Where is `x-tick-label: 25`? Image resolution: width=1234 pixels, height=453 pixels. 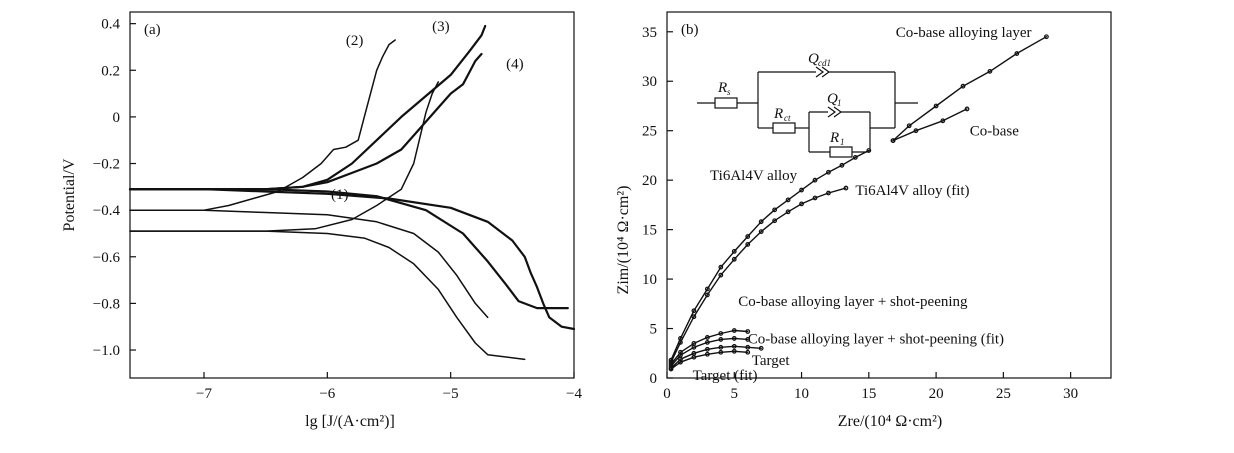
x-tick-label: 25 is located at coordinates (1003, 394).